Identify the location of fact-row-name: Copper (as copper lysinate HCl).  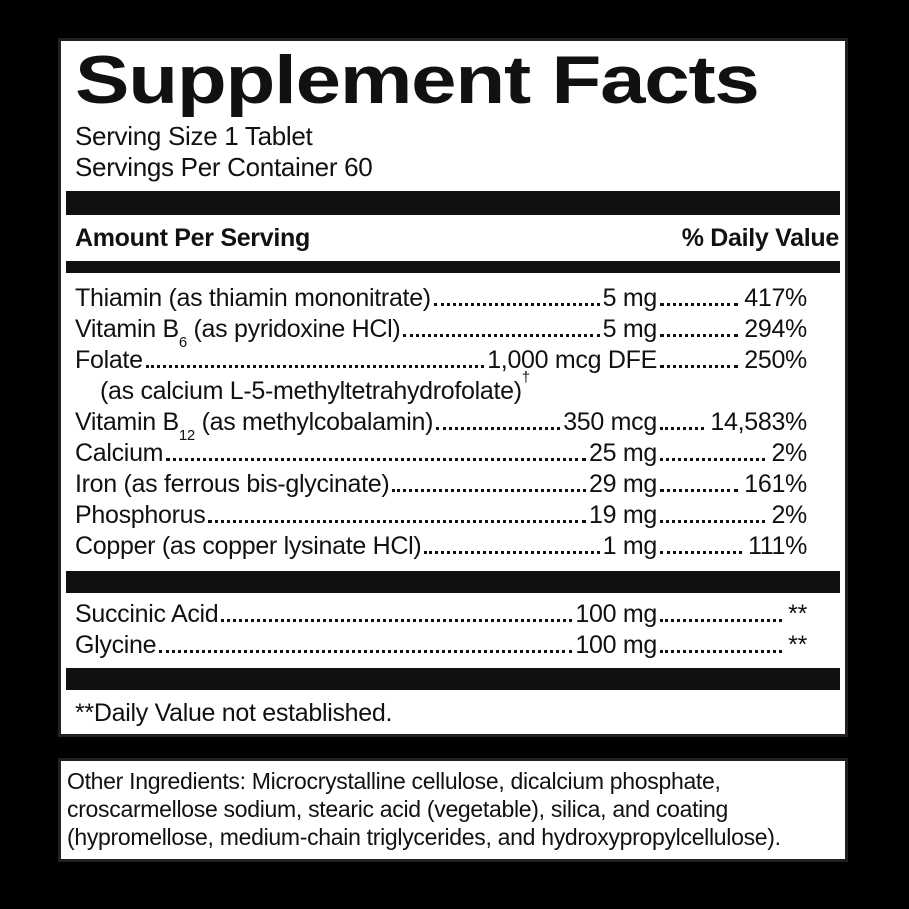
(248, 546).